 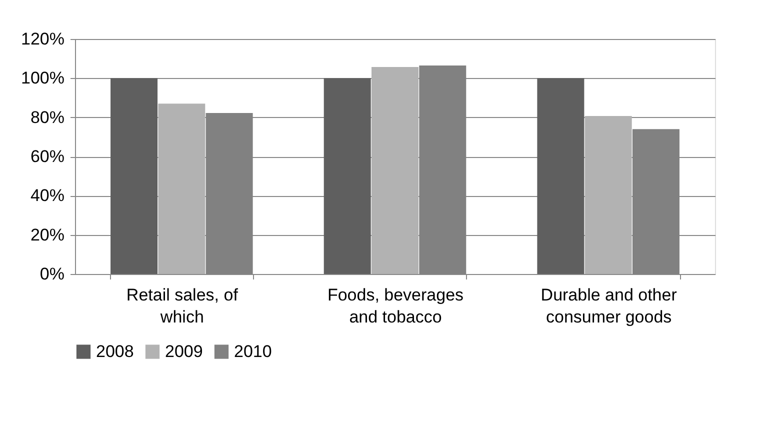 I want to click on y-tick-label: 120%, so click(x=42, y=39).